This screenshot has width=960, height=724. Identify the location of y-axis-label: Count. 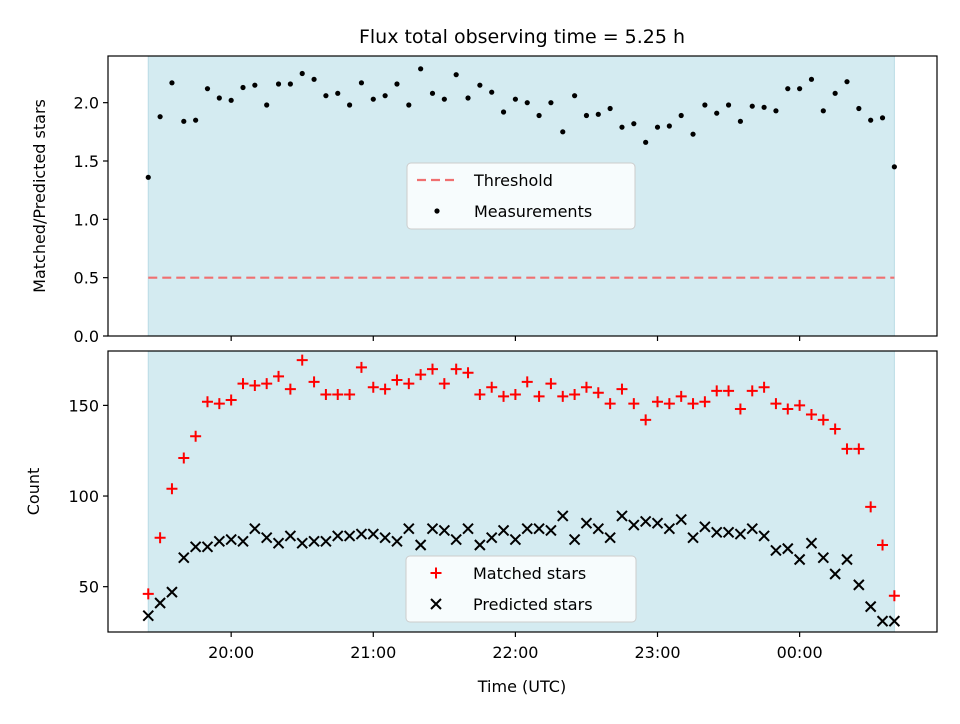
(33, 492).